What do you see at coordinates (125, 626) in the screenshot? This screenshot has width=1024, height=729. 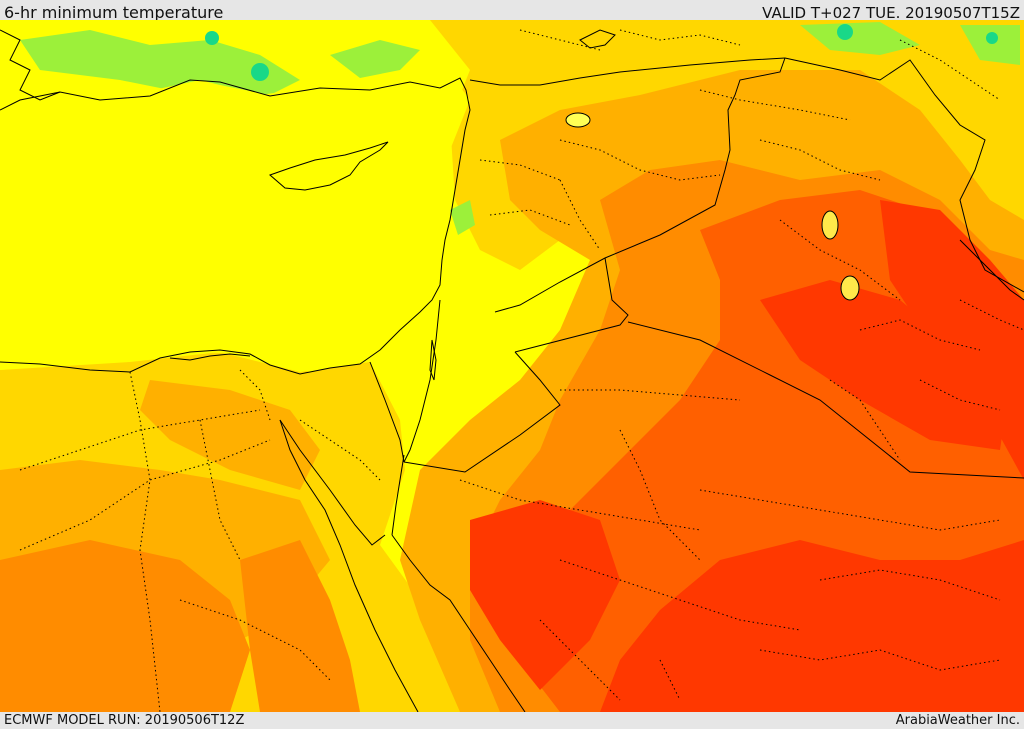 I see `temp-band-orange-africa` at bounding box center [125, 626].